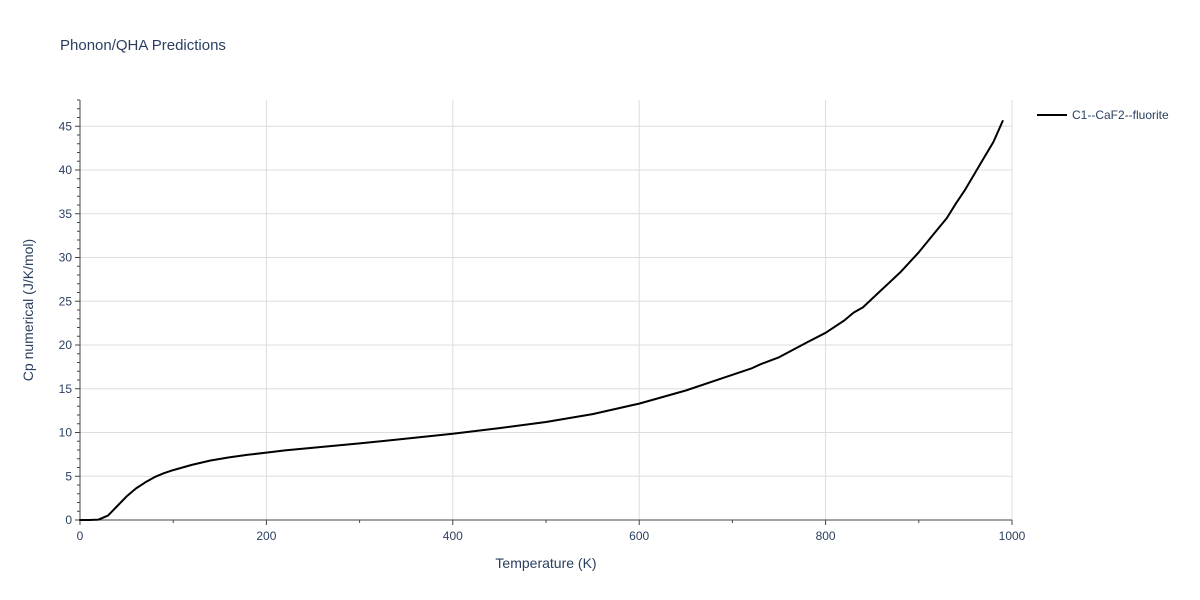 This screenshot has height=600, width=1200. I want to click on y-tick-label: 45, so click(66, 126).